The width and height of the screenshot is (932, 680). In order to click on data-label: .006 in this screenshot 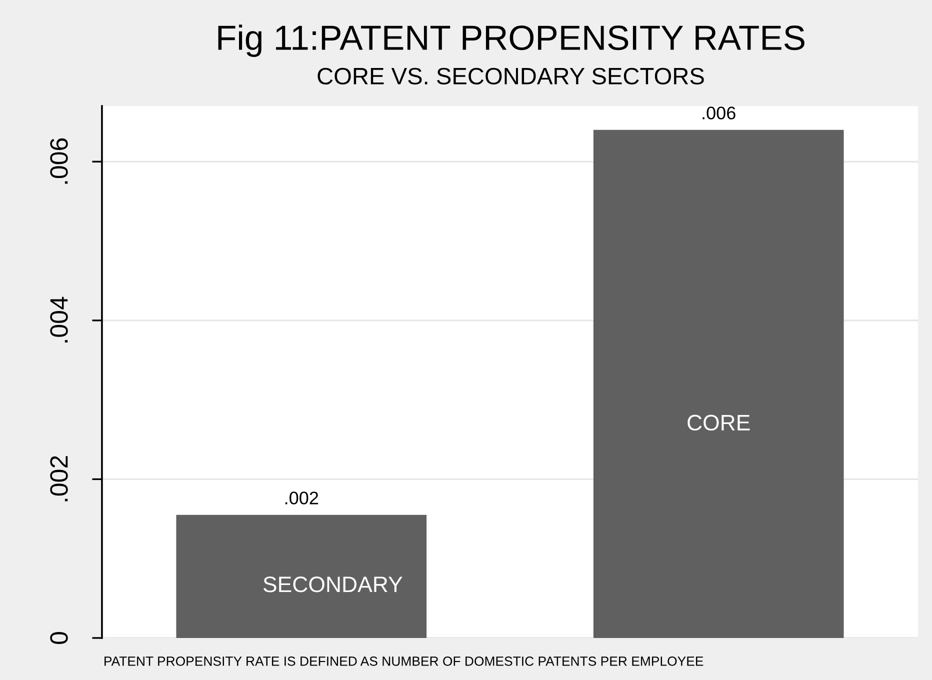, I will do `click(719, 113)`.